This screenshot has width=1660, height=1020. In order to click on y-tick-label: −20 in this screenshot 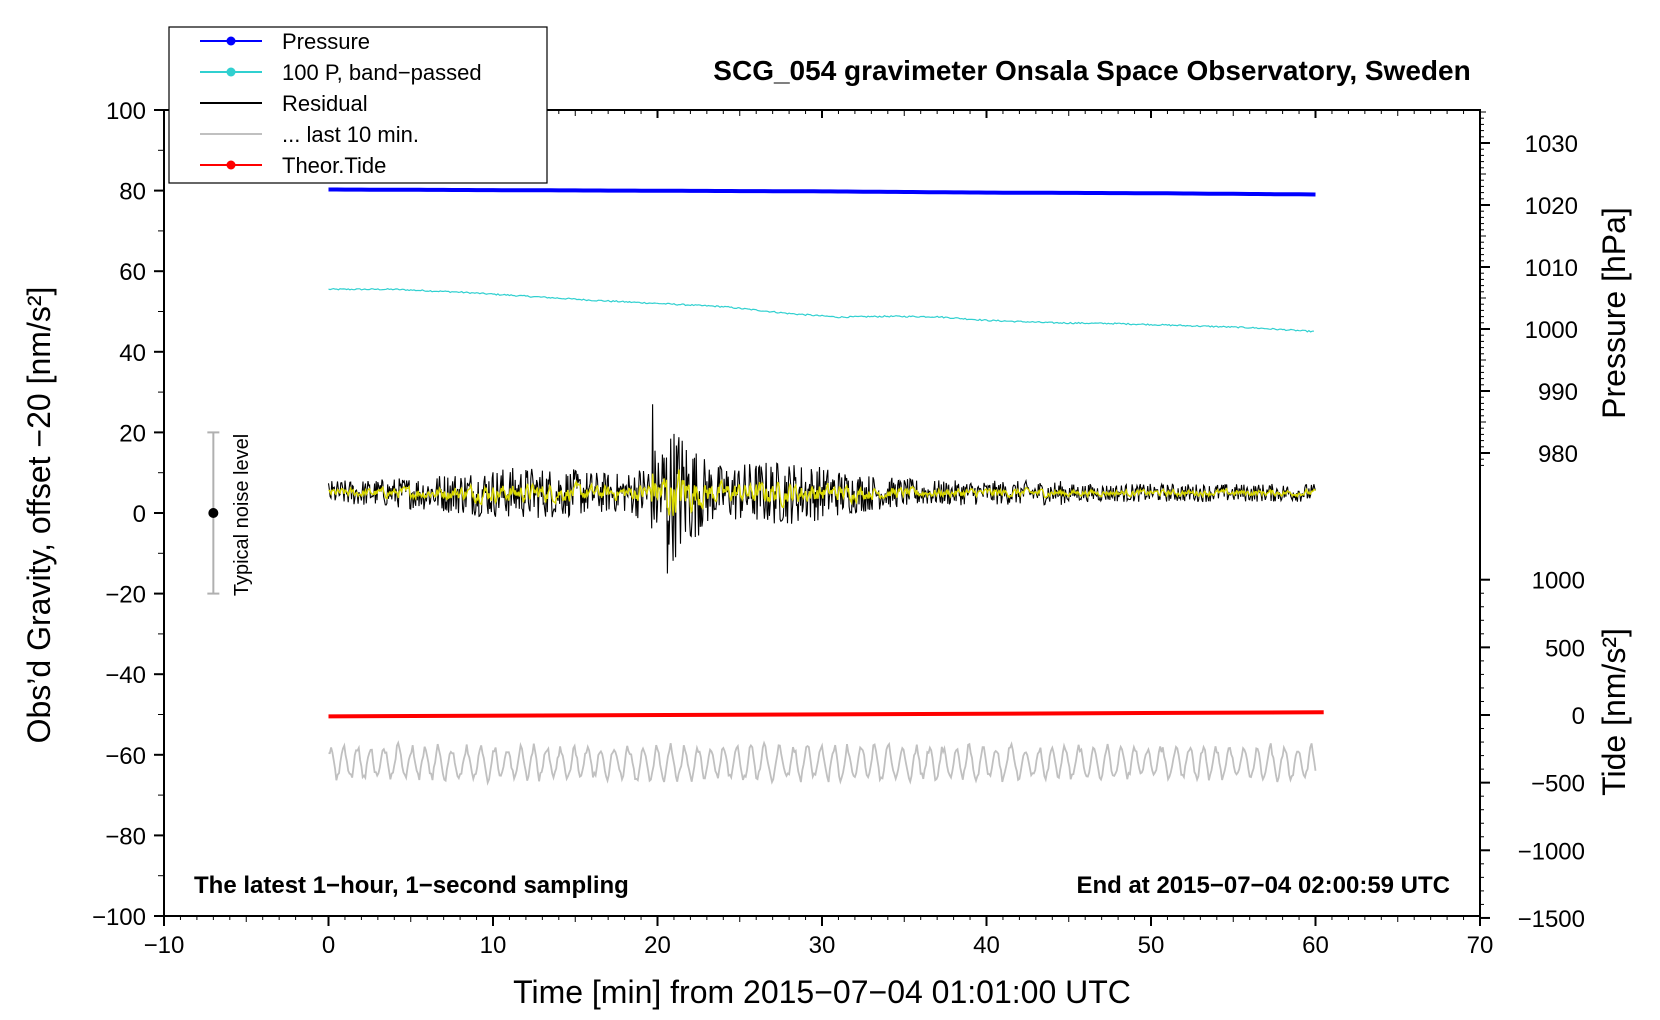, I will do `click(125, 595)`.